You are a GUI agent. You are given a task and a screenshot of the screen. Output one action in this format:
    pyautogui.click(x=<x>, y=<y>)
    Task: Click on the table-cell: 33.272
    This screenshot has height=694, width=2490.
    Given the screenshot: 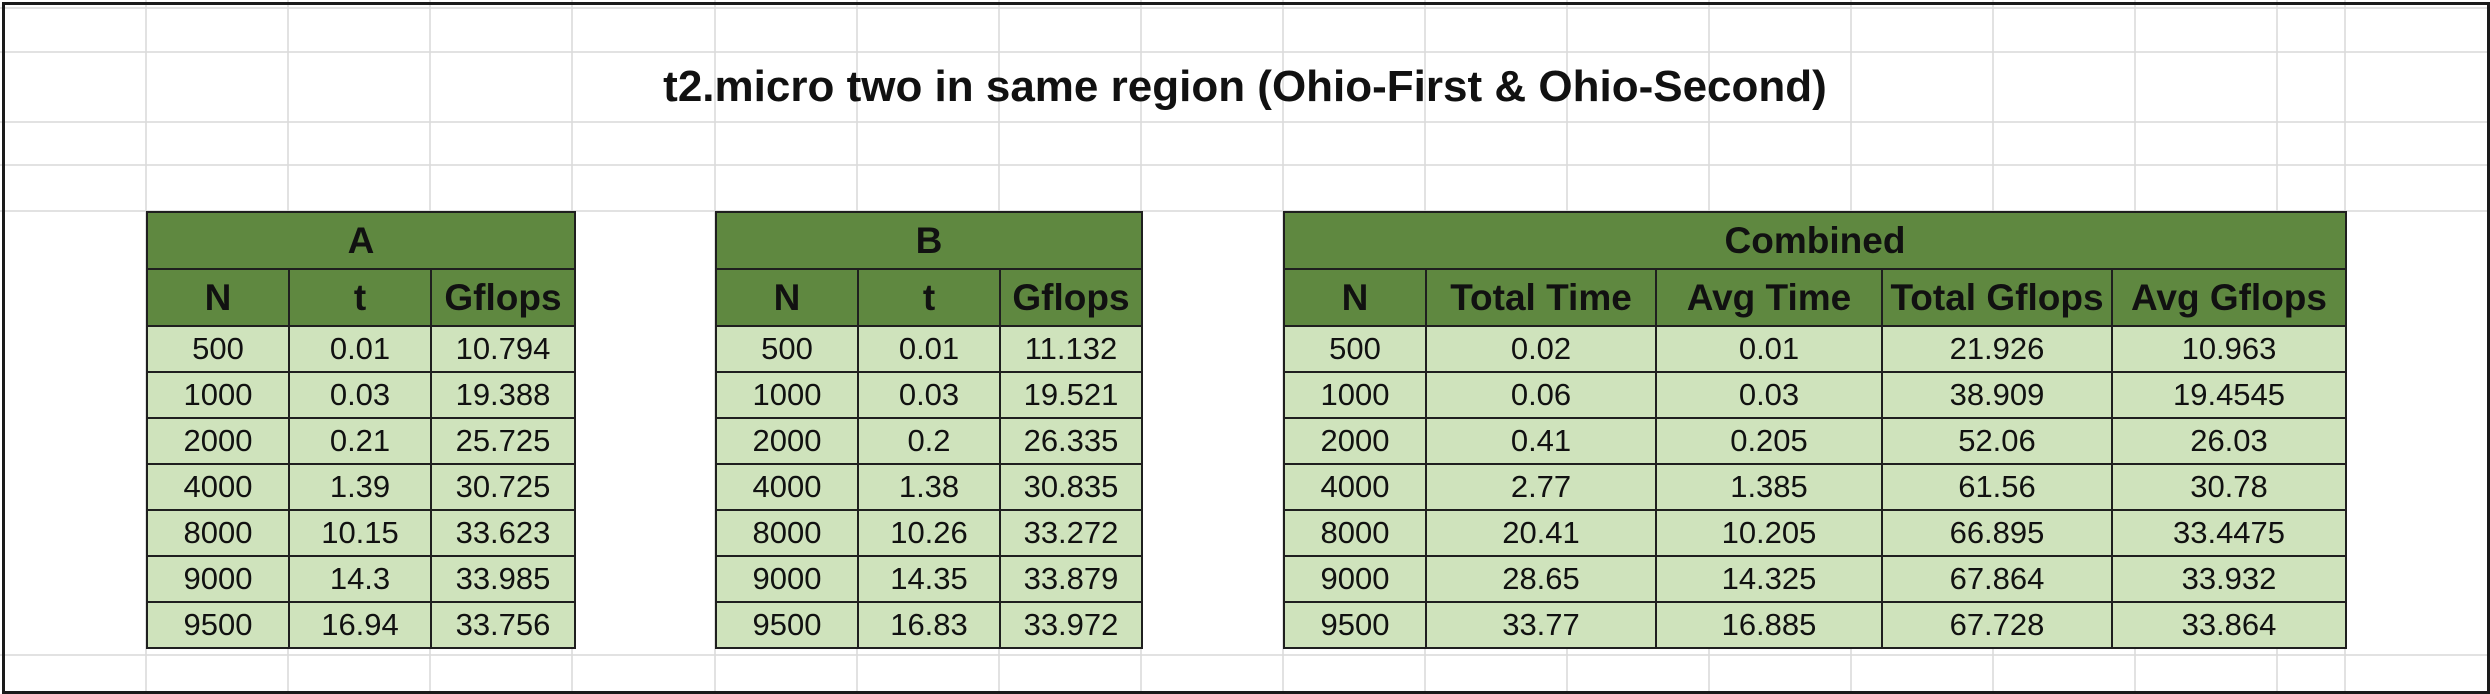 What is the action you would take?
    pyautogui.click(x=1071, y=533)
    